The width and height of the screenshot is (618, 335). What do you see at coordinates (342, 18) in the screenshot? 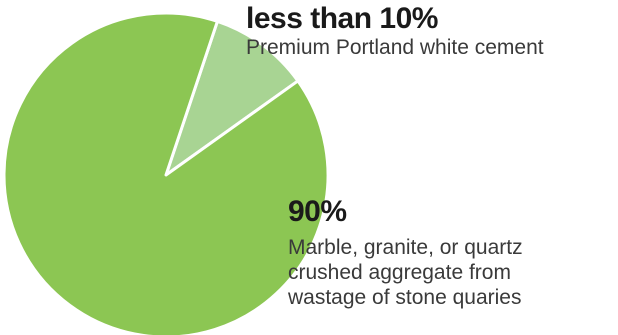
I see `slice-value-cement: less than 10%` at bounding box center [342, 18].